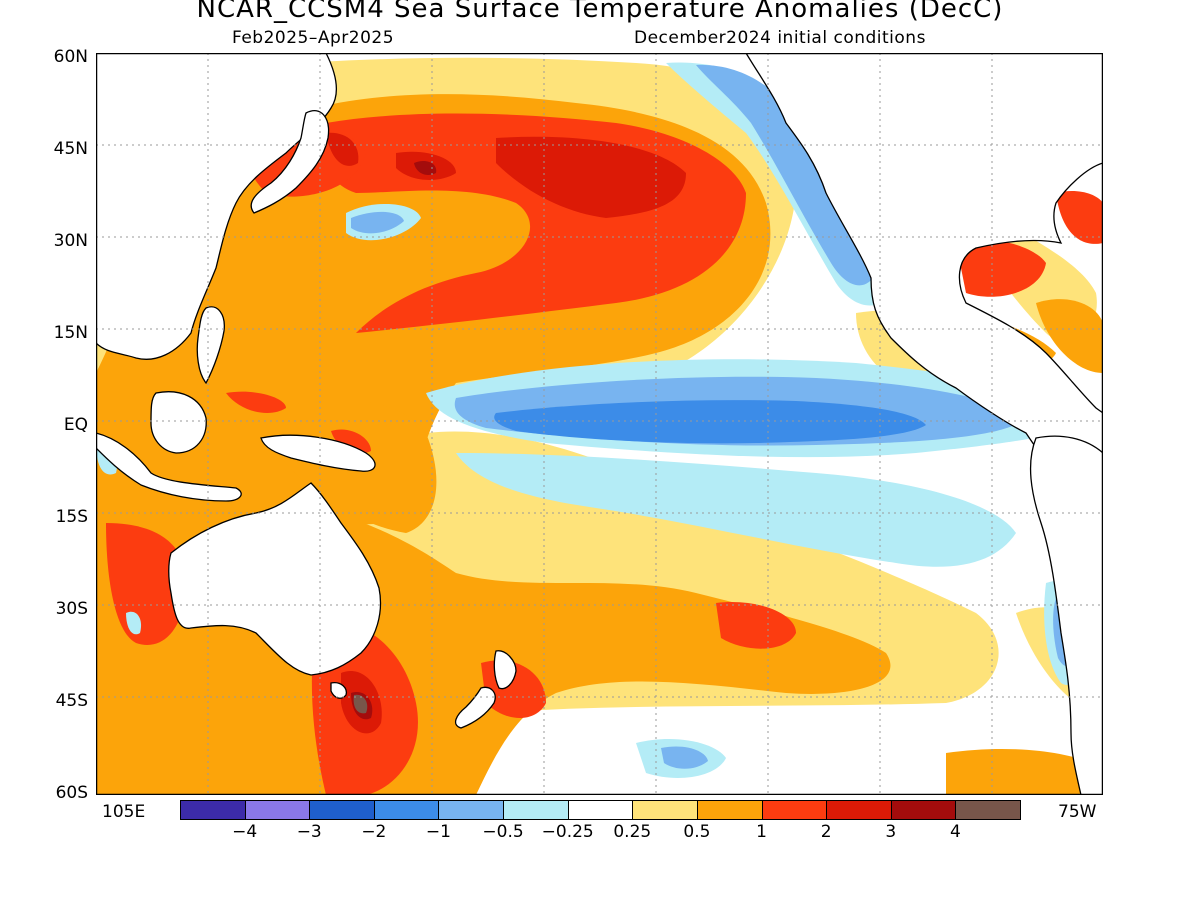 The width and height of the screenshot is (1200, 900). Describe the element at coordinates (600, 834) in the screenshot. I see `legend-tick-labels: −4 −3 −2 −1 −0.5 −0.25 0.25 0.5 1 2 3 4` at that location.